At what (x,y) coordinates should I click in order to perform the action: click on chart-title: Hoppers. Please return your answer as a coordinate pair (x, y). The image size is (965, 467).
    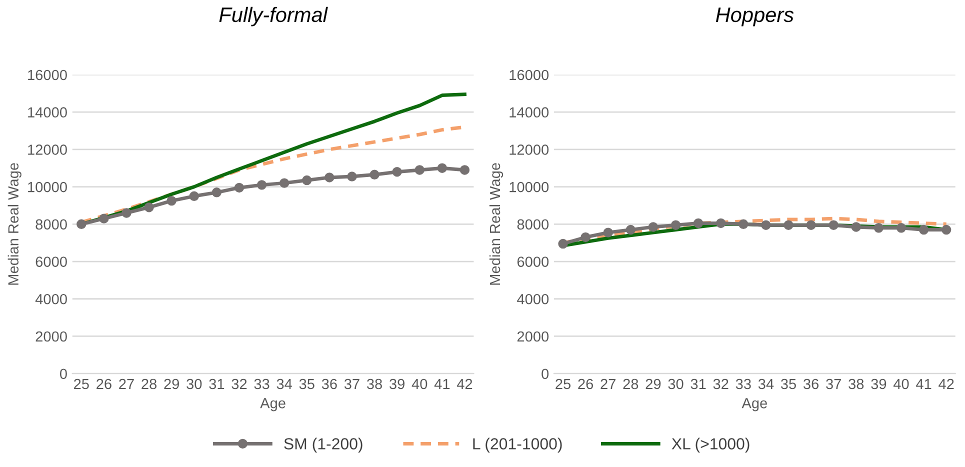
    Looking at the image, I should click on (755, 17).